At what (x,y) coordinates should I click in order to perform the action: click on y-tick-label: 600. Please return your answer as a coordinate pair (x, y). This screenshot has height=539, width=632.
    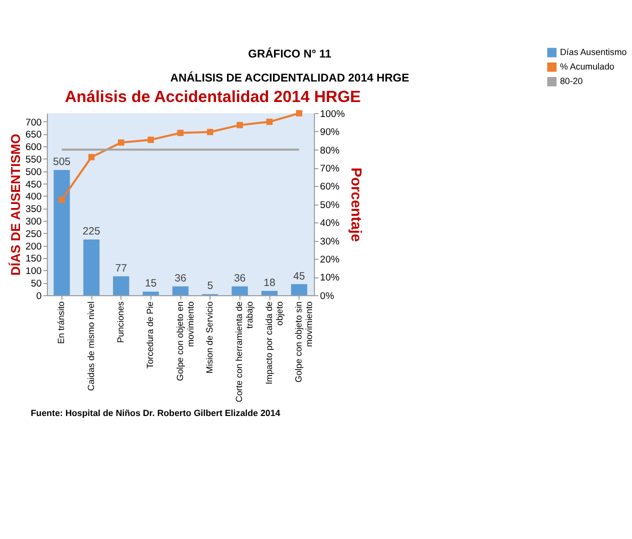
    Looking at the image, I should click on (33, 148).